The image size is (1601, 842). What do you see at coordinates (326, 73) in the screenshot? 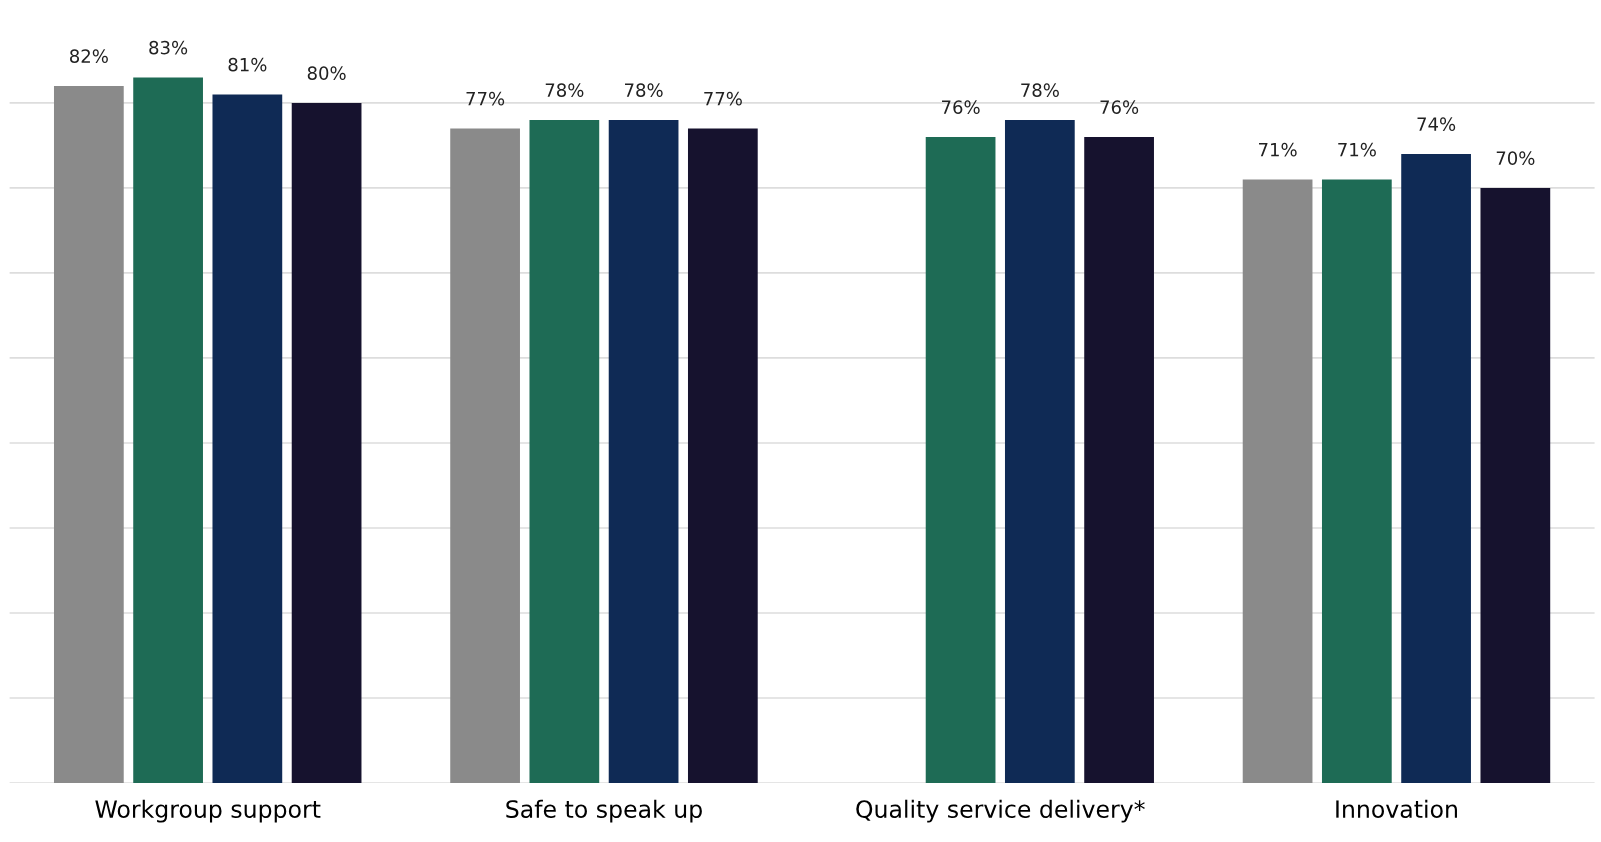
I see `data-label: 80%` at bounding box center [326, 73].